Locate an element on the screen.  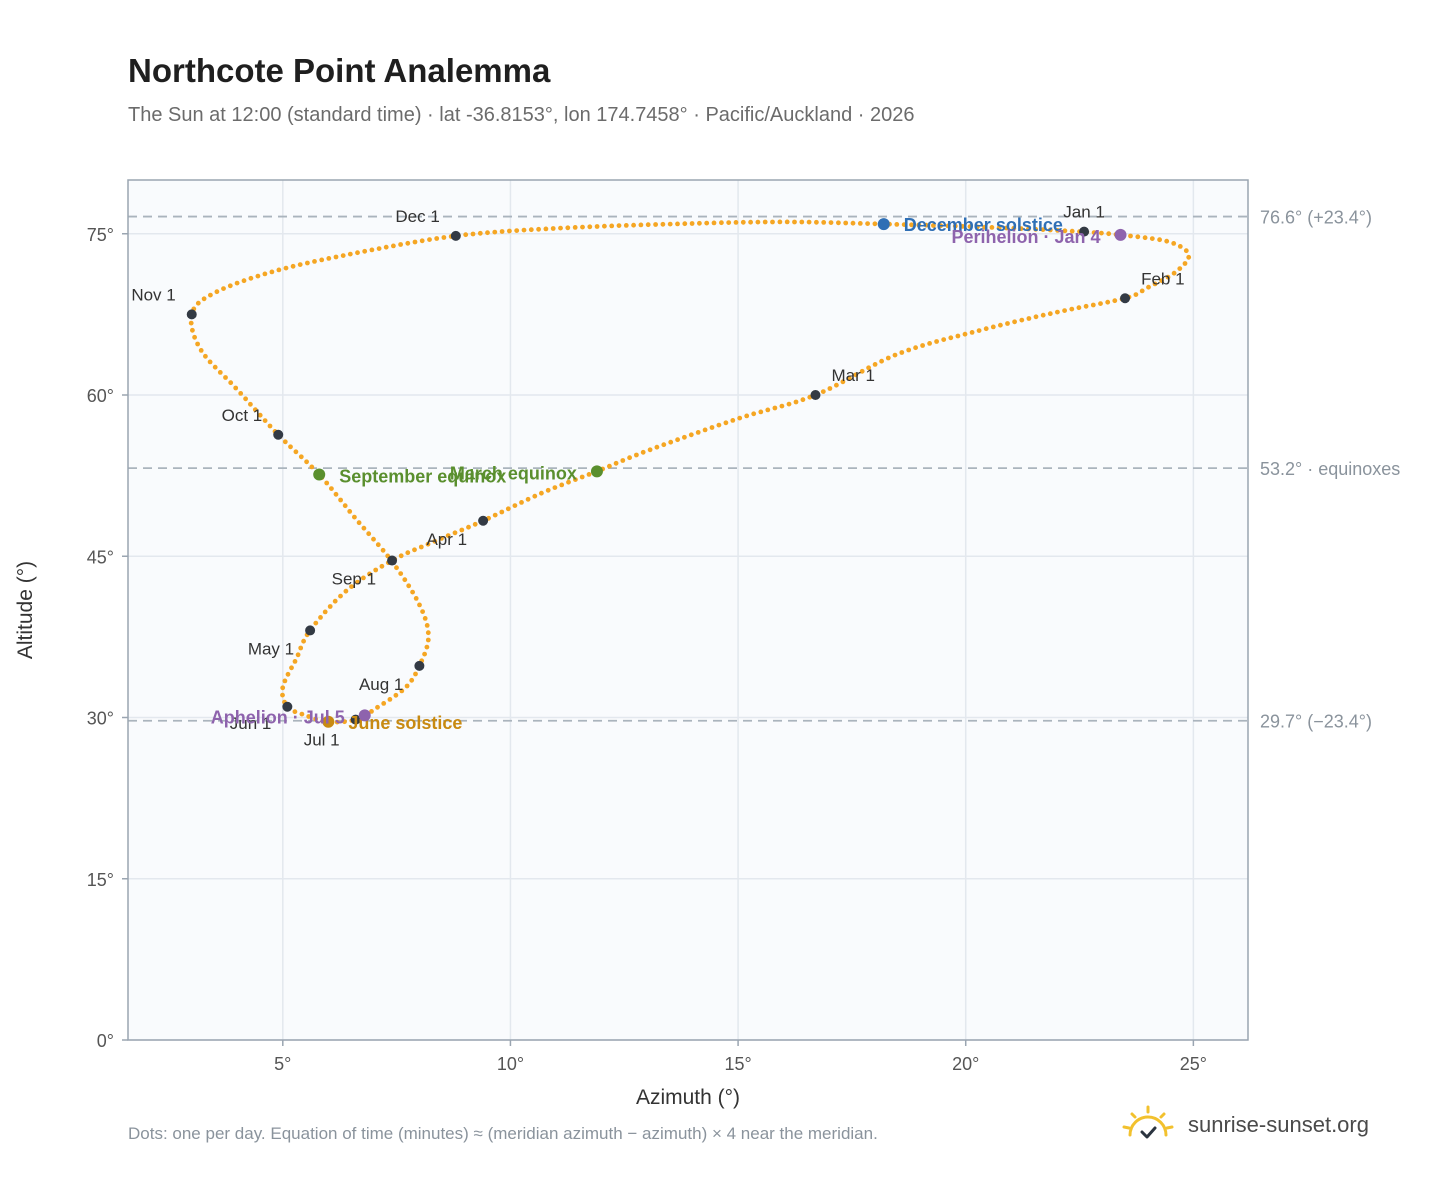
x-axis-title: Azimuth (°) is located at coordinates (688, 1097).